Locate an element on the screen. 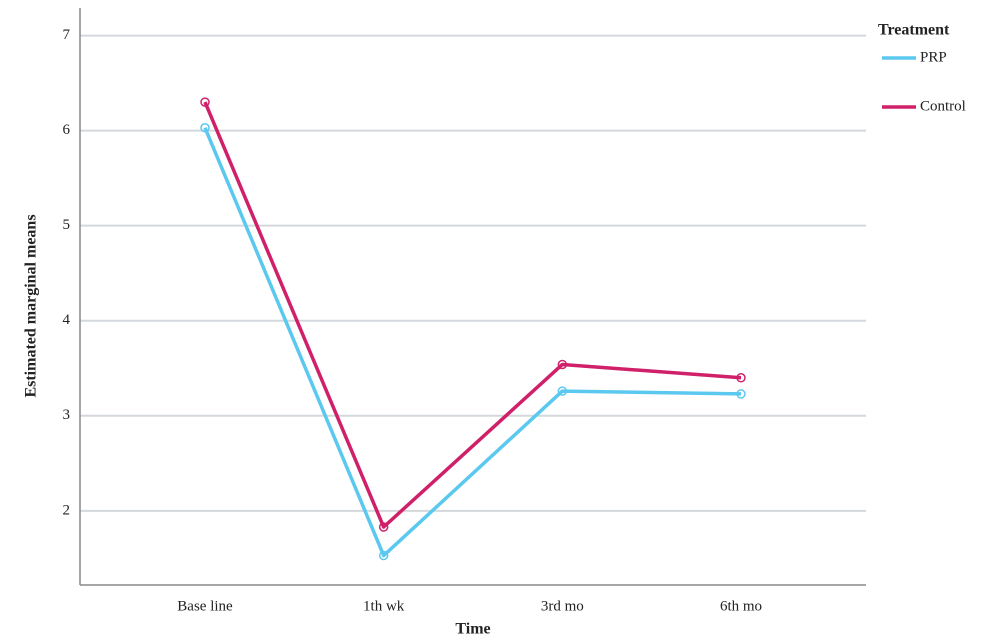  y-tick-label: 7 is located at coordinates (67, 35).